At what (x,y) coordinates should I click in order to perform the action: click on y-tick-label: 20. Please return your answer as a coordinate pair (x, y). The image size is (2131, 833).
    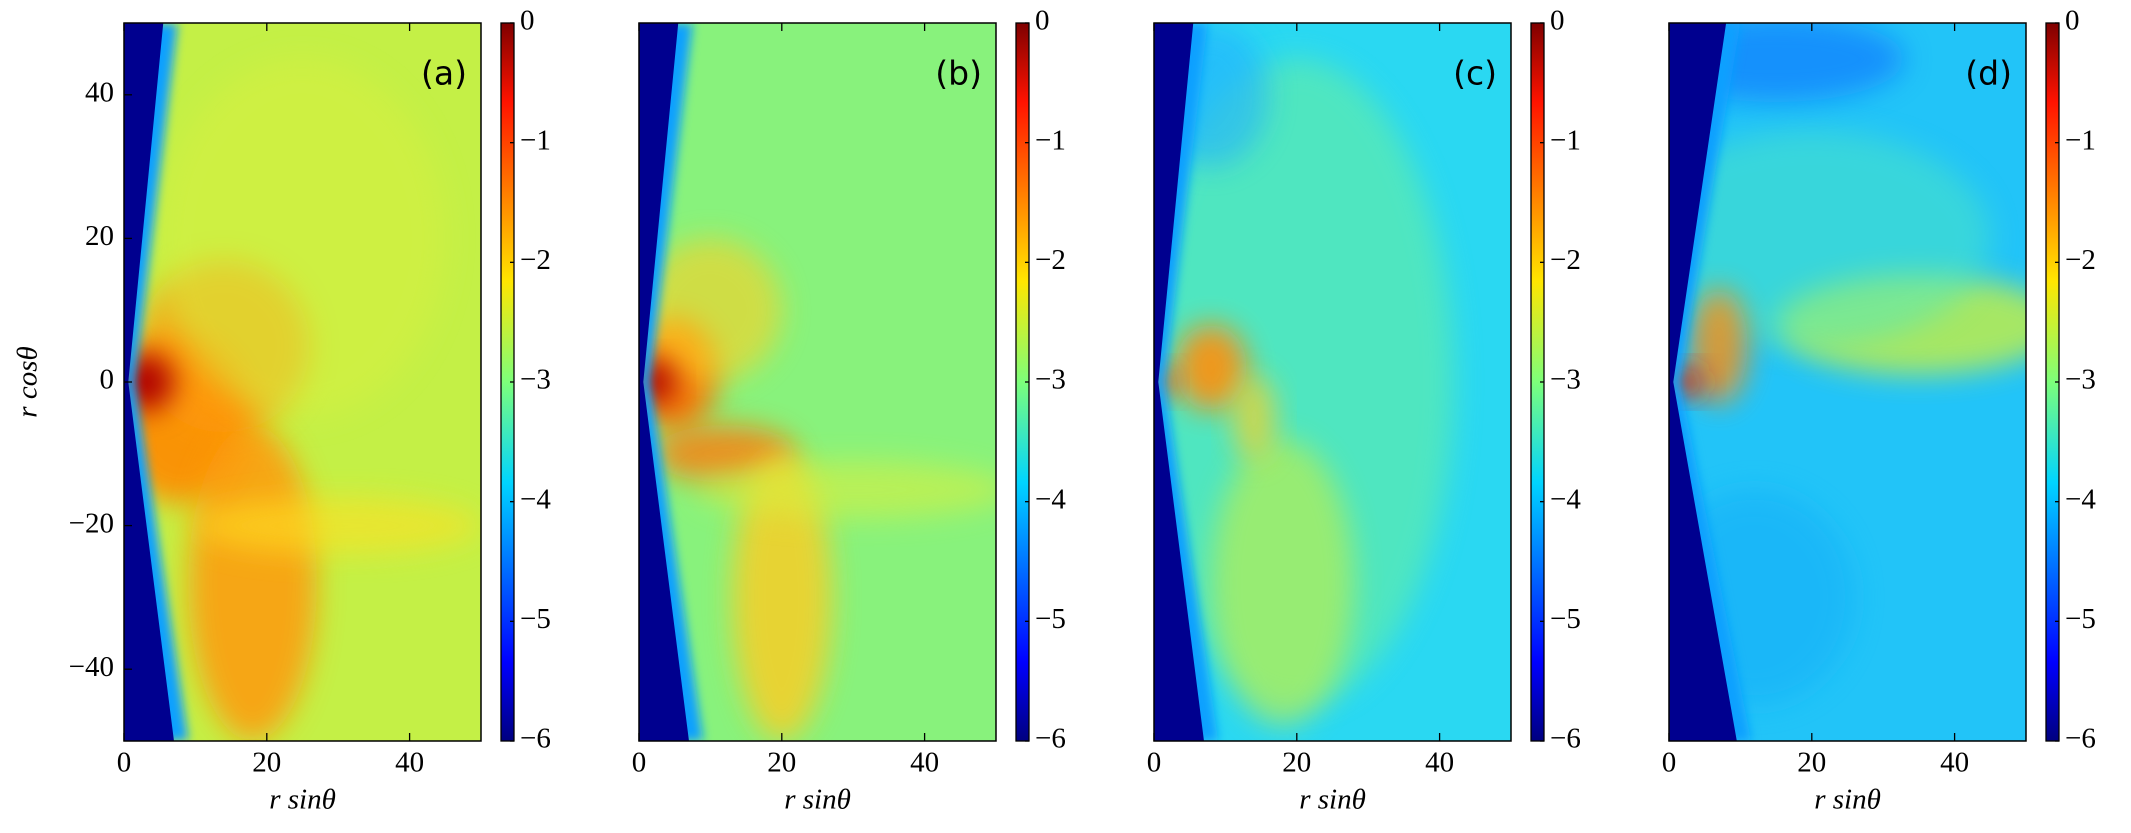
    Looking at the image, I should click on (99, 236).